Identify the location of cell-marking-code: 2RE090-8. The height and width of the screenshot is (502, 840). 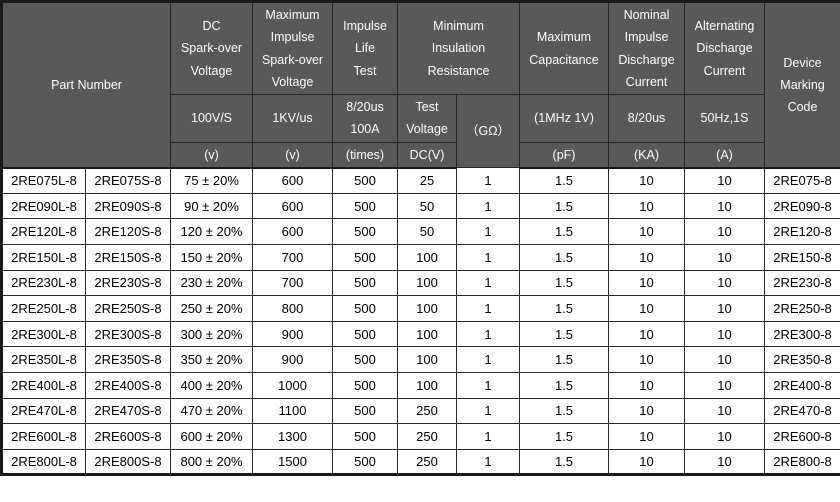
(802, 206).